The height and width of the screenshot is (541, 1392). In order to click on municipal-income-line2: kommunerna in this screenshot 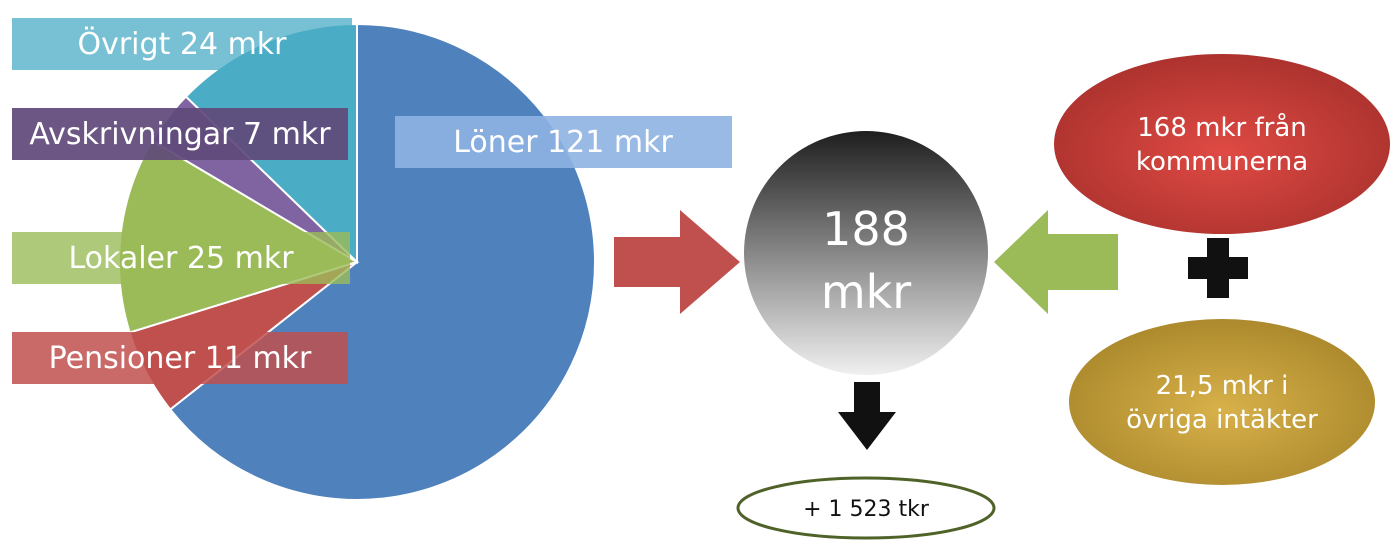, I will do `click(1222, 162)`.